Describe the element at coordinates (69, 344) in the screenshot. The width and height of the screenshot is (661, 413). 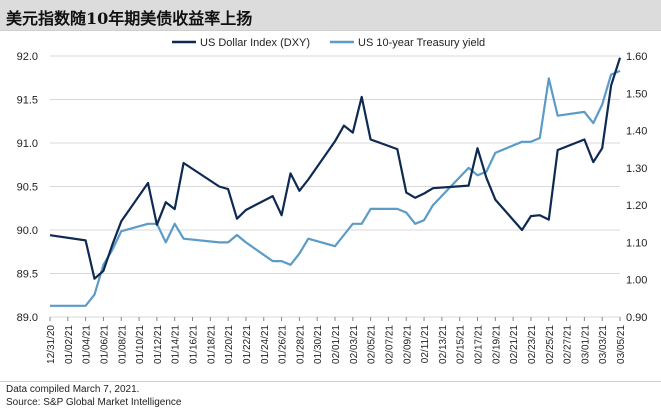
I see `x-tick-label: 01/02/21` at that location.